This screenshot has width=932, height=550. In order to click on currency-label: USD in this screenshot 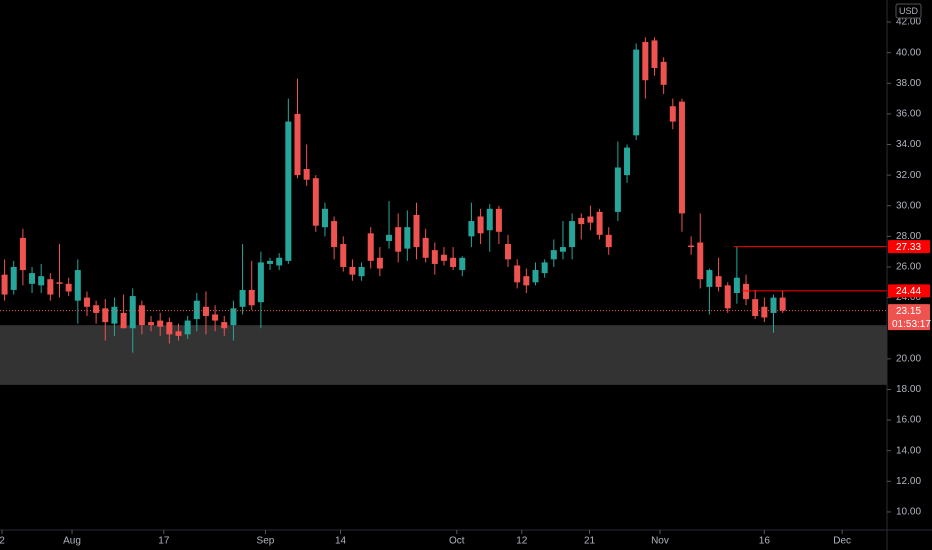, I will do `click(909, 11)`.